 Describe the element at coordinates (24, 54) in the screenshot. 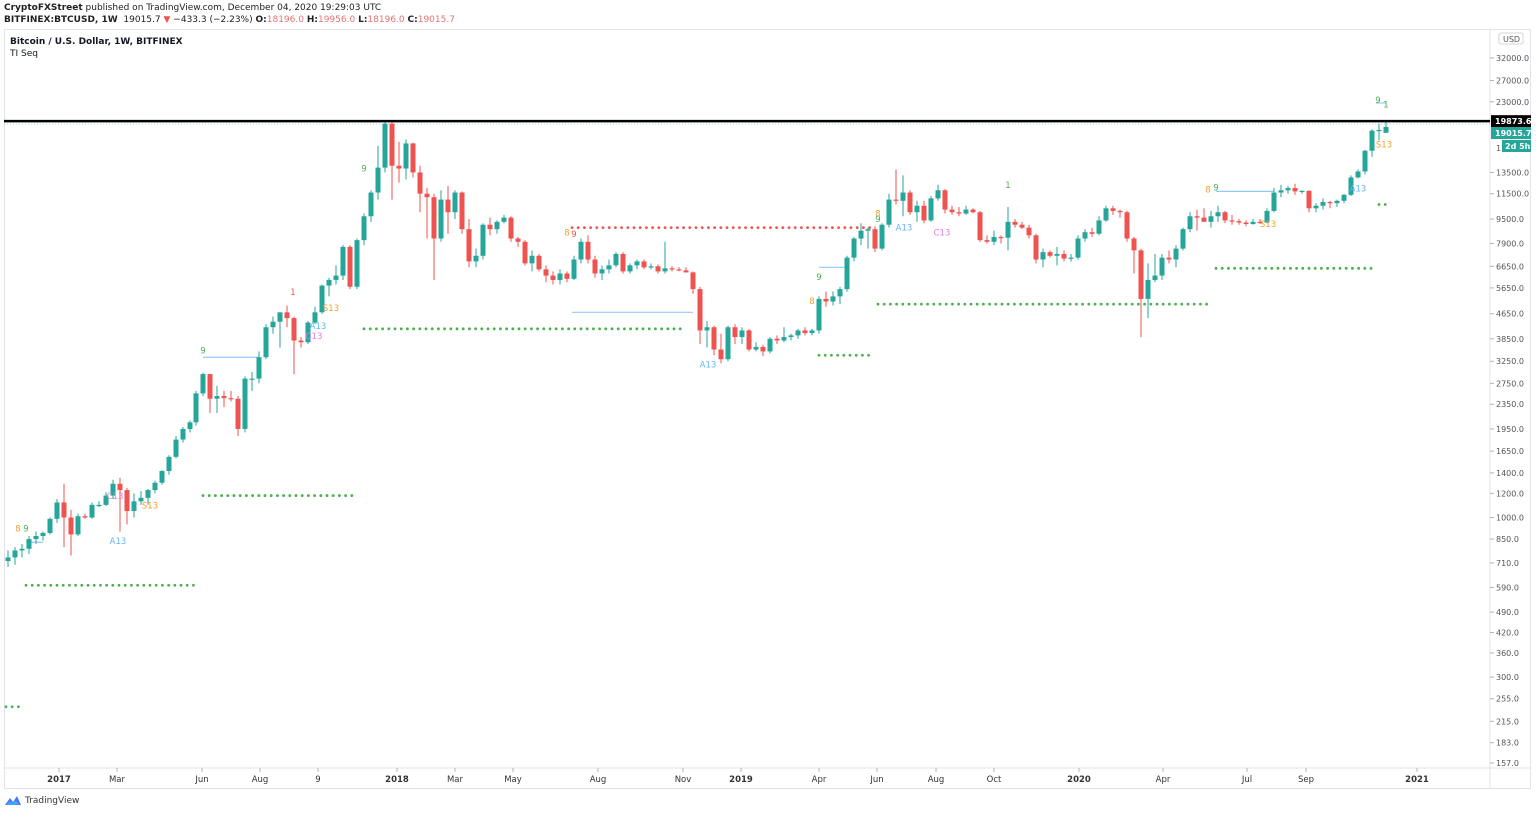

I see `legend-indicator: TI Seq` at that location.